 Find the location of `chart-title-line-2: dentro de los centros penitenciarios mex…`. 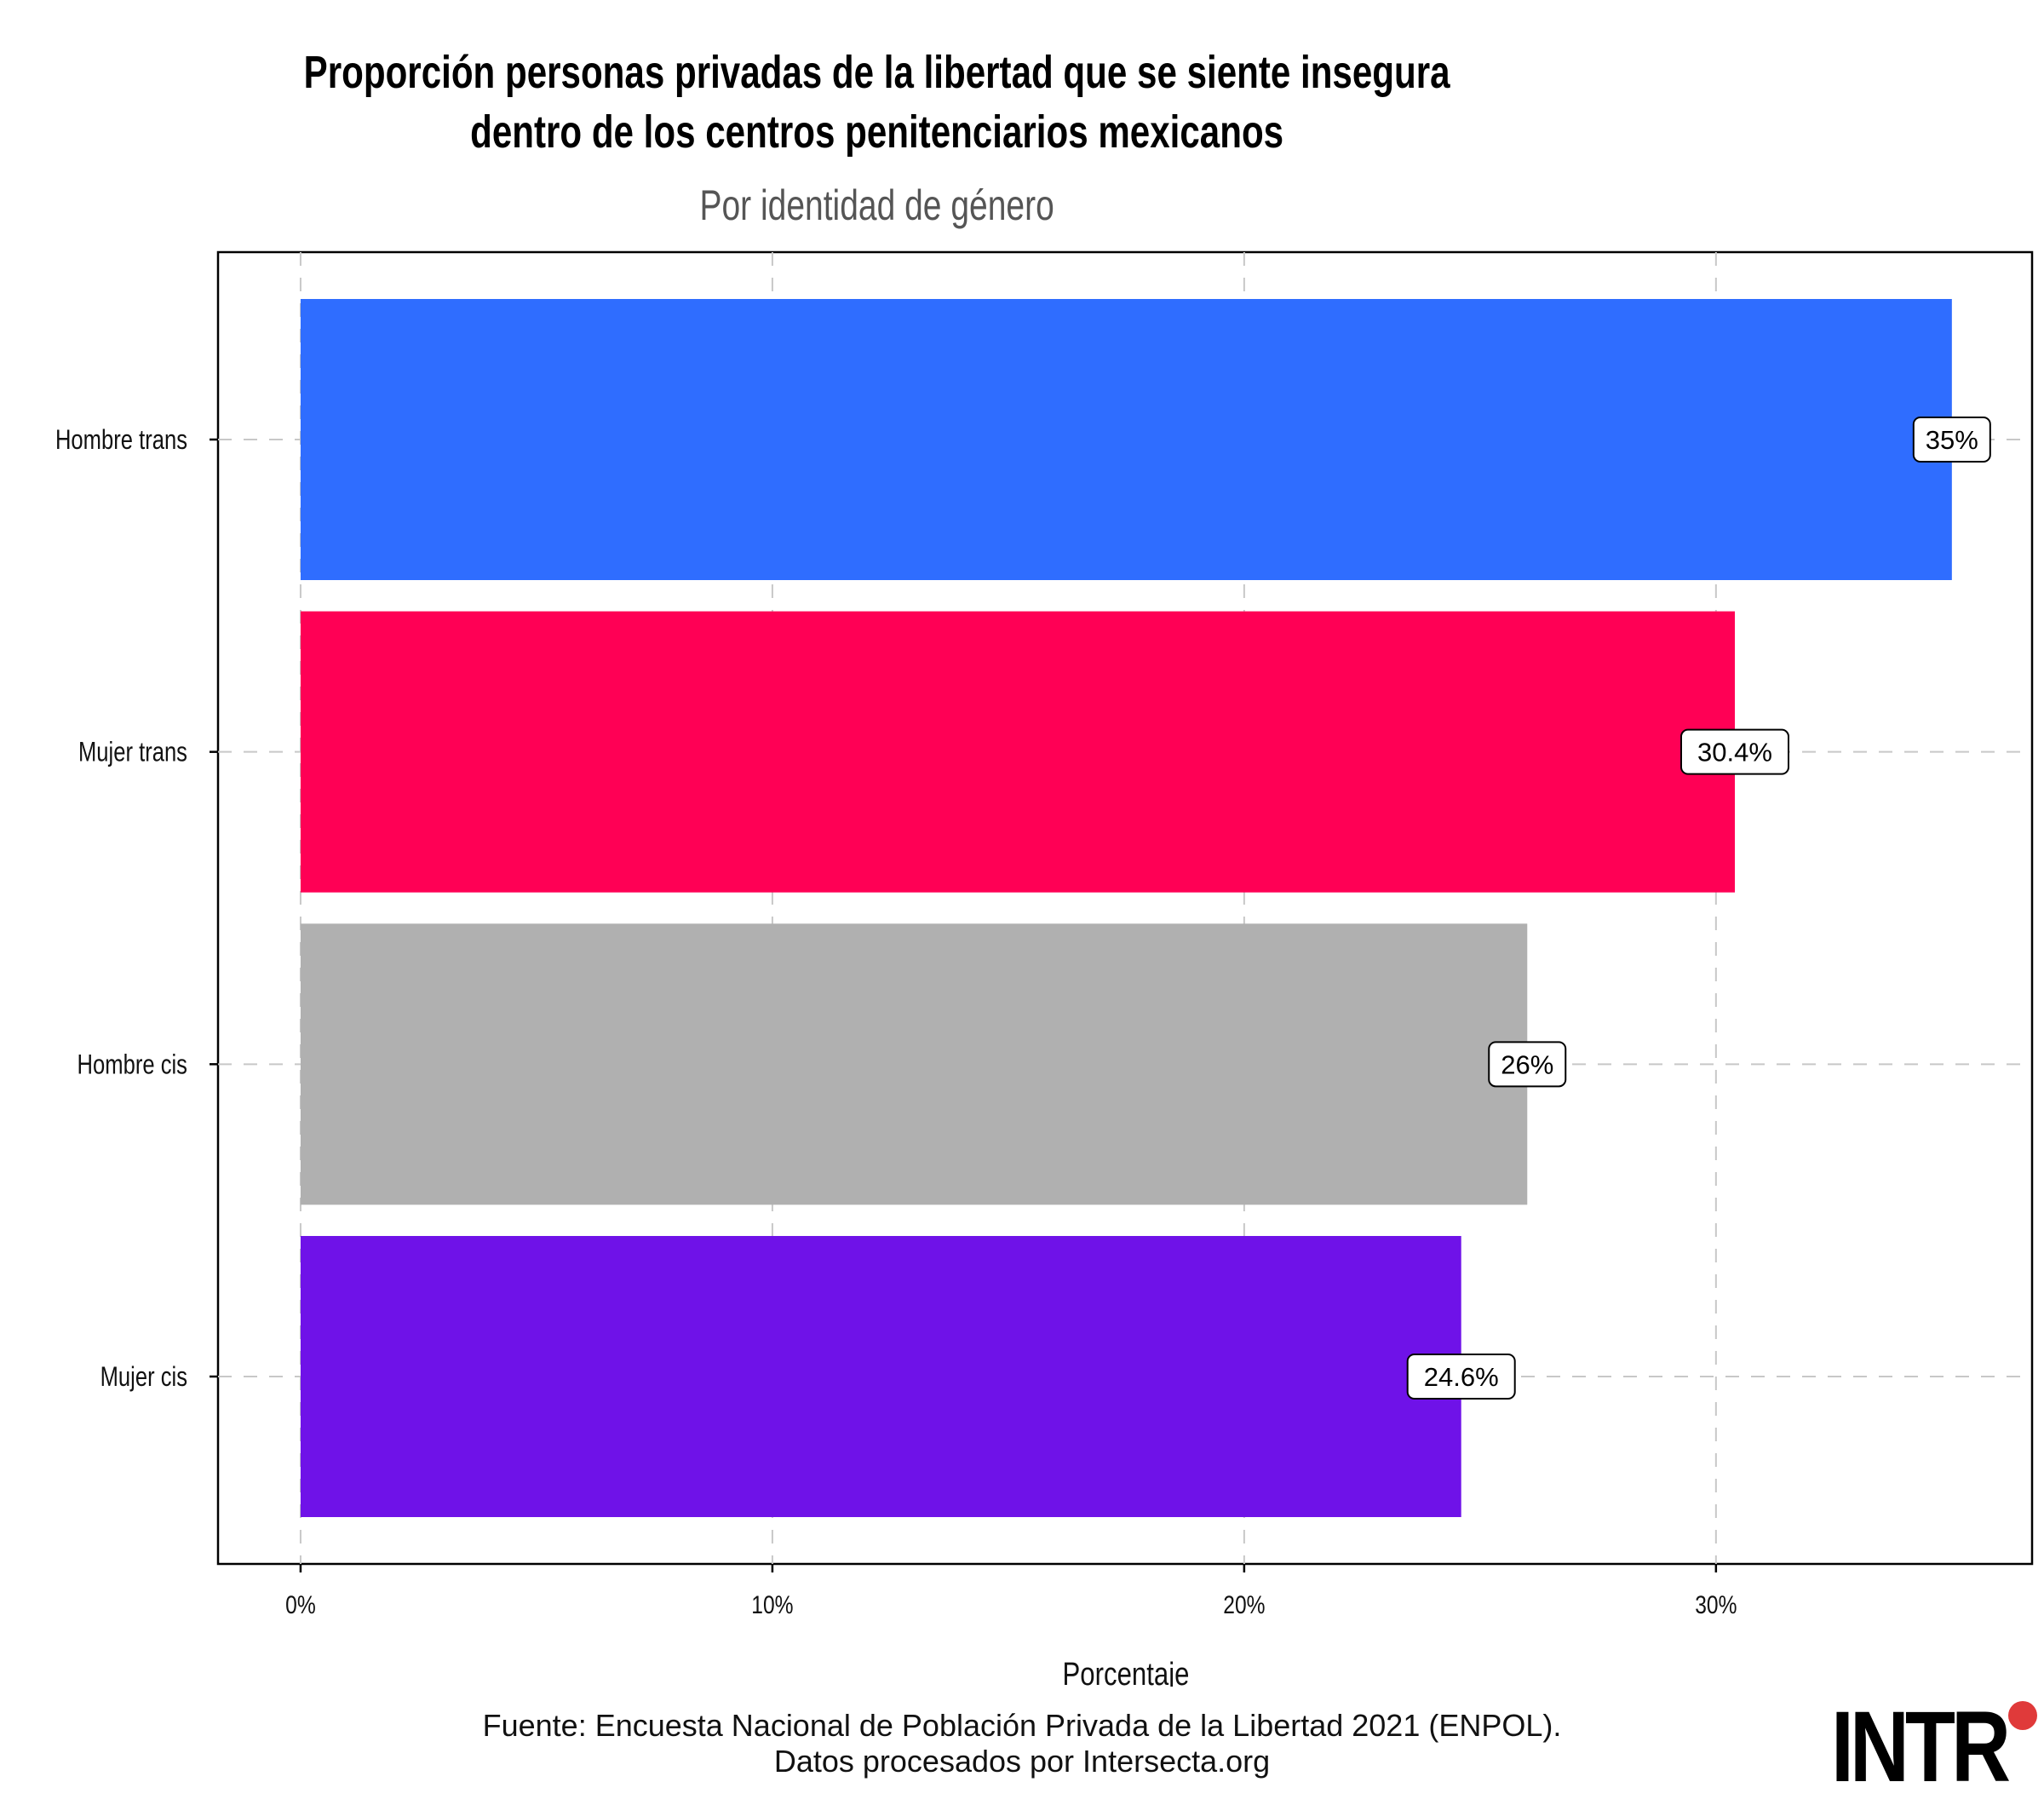

chart-title-line-2: dentro de los centros penitenciarios mex… is located at coordinates (877, 132).